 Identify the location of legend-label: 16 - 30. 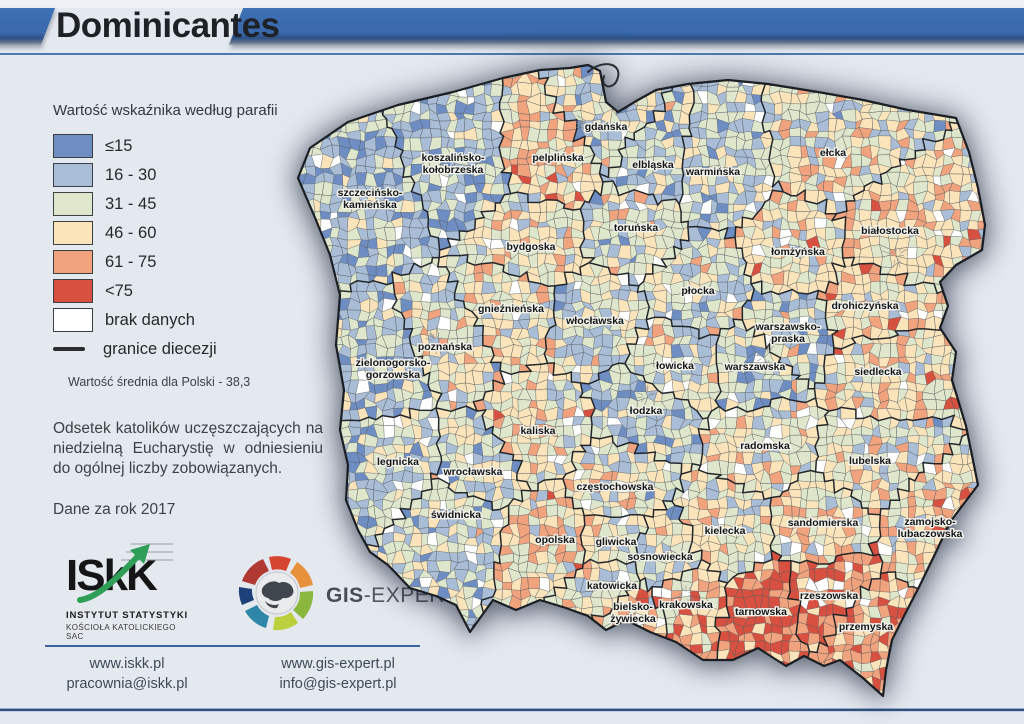
(131, 174).